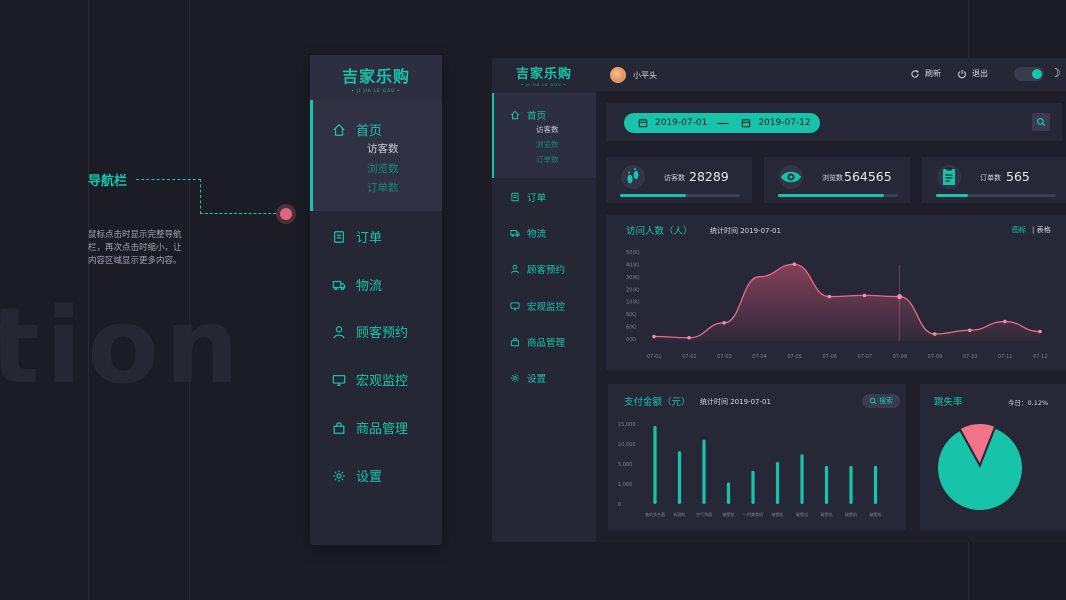 This screenshot has height=600, width=1066. Describe the element at coordinates (681, 123) in the screenshot. I see `start-date: 2019-07-01` at that location.